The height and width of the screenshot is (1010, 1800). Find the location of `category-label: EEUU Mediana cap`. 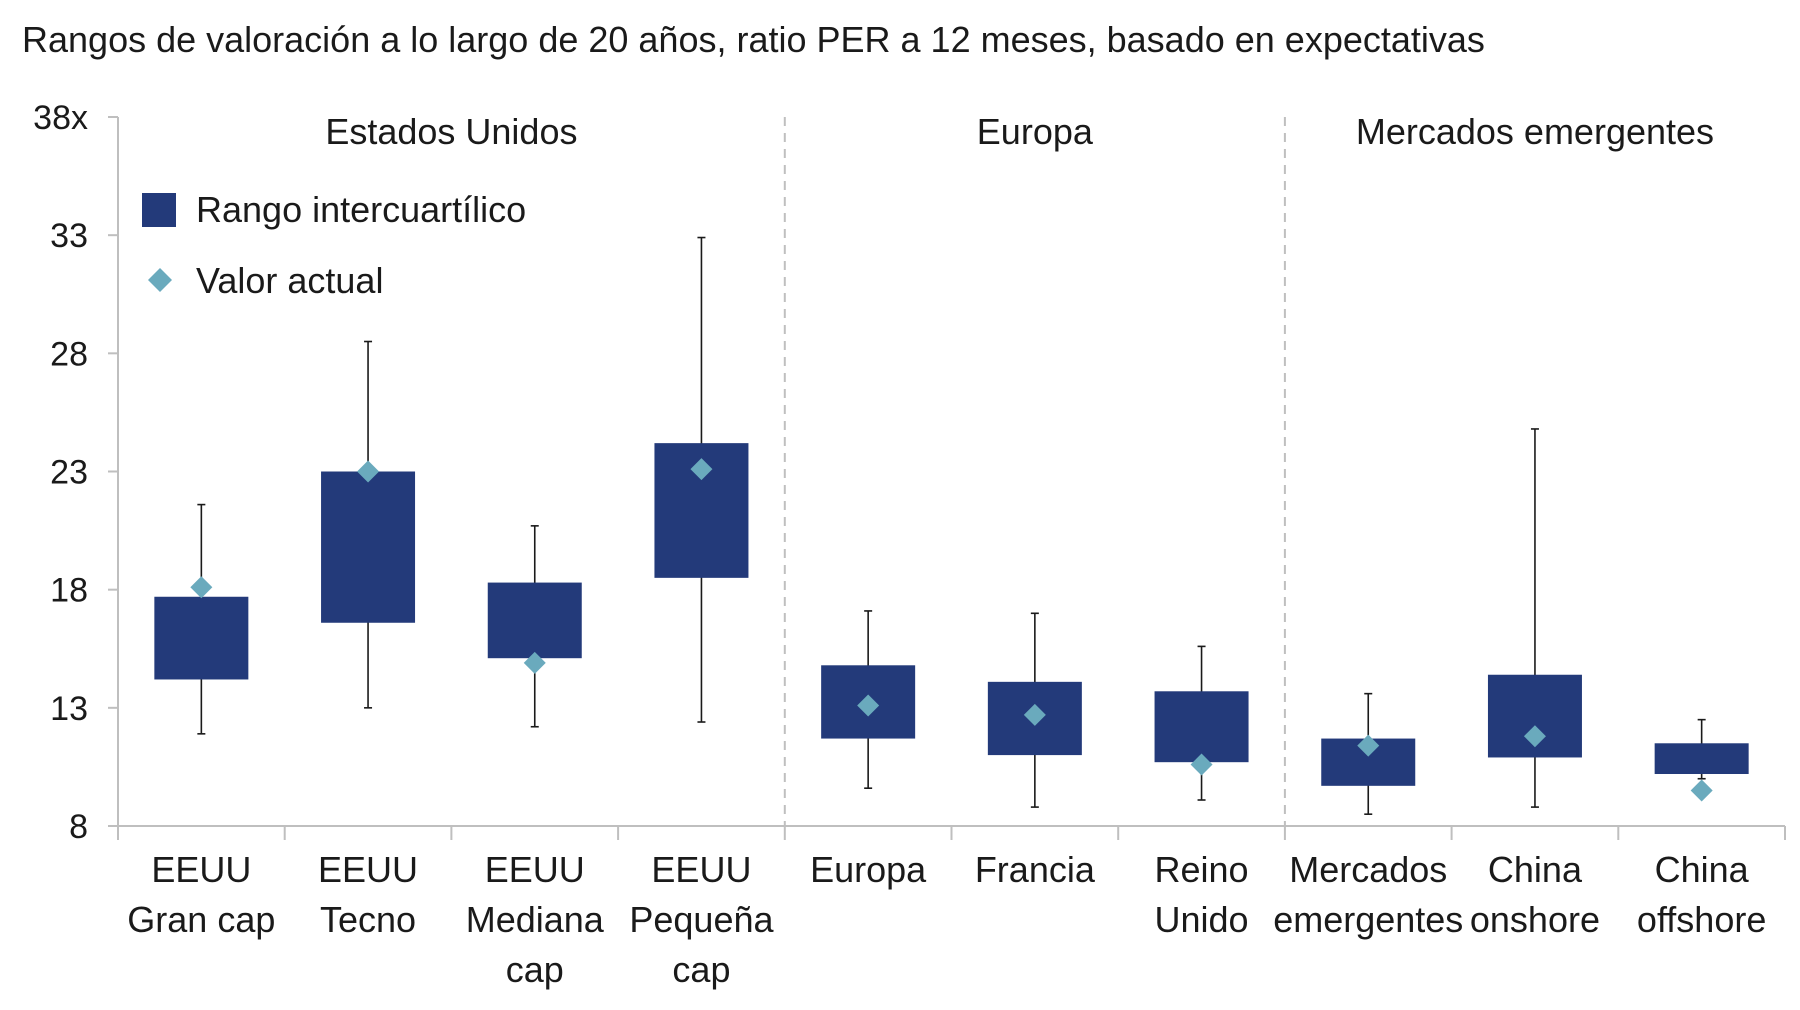

category-label: EEUU Mediana cap is located at coordinates (535, 919).